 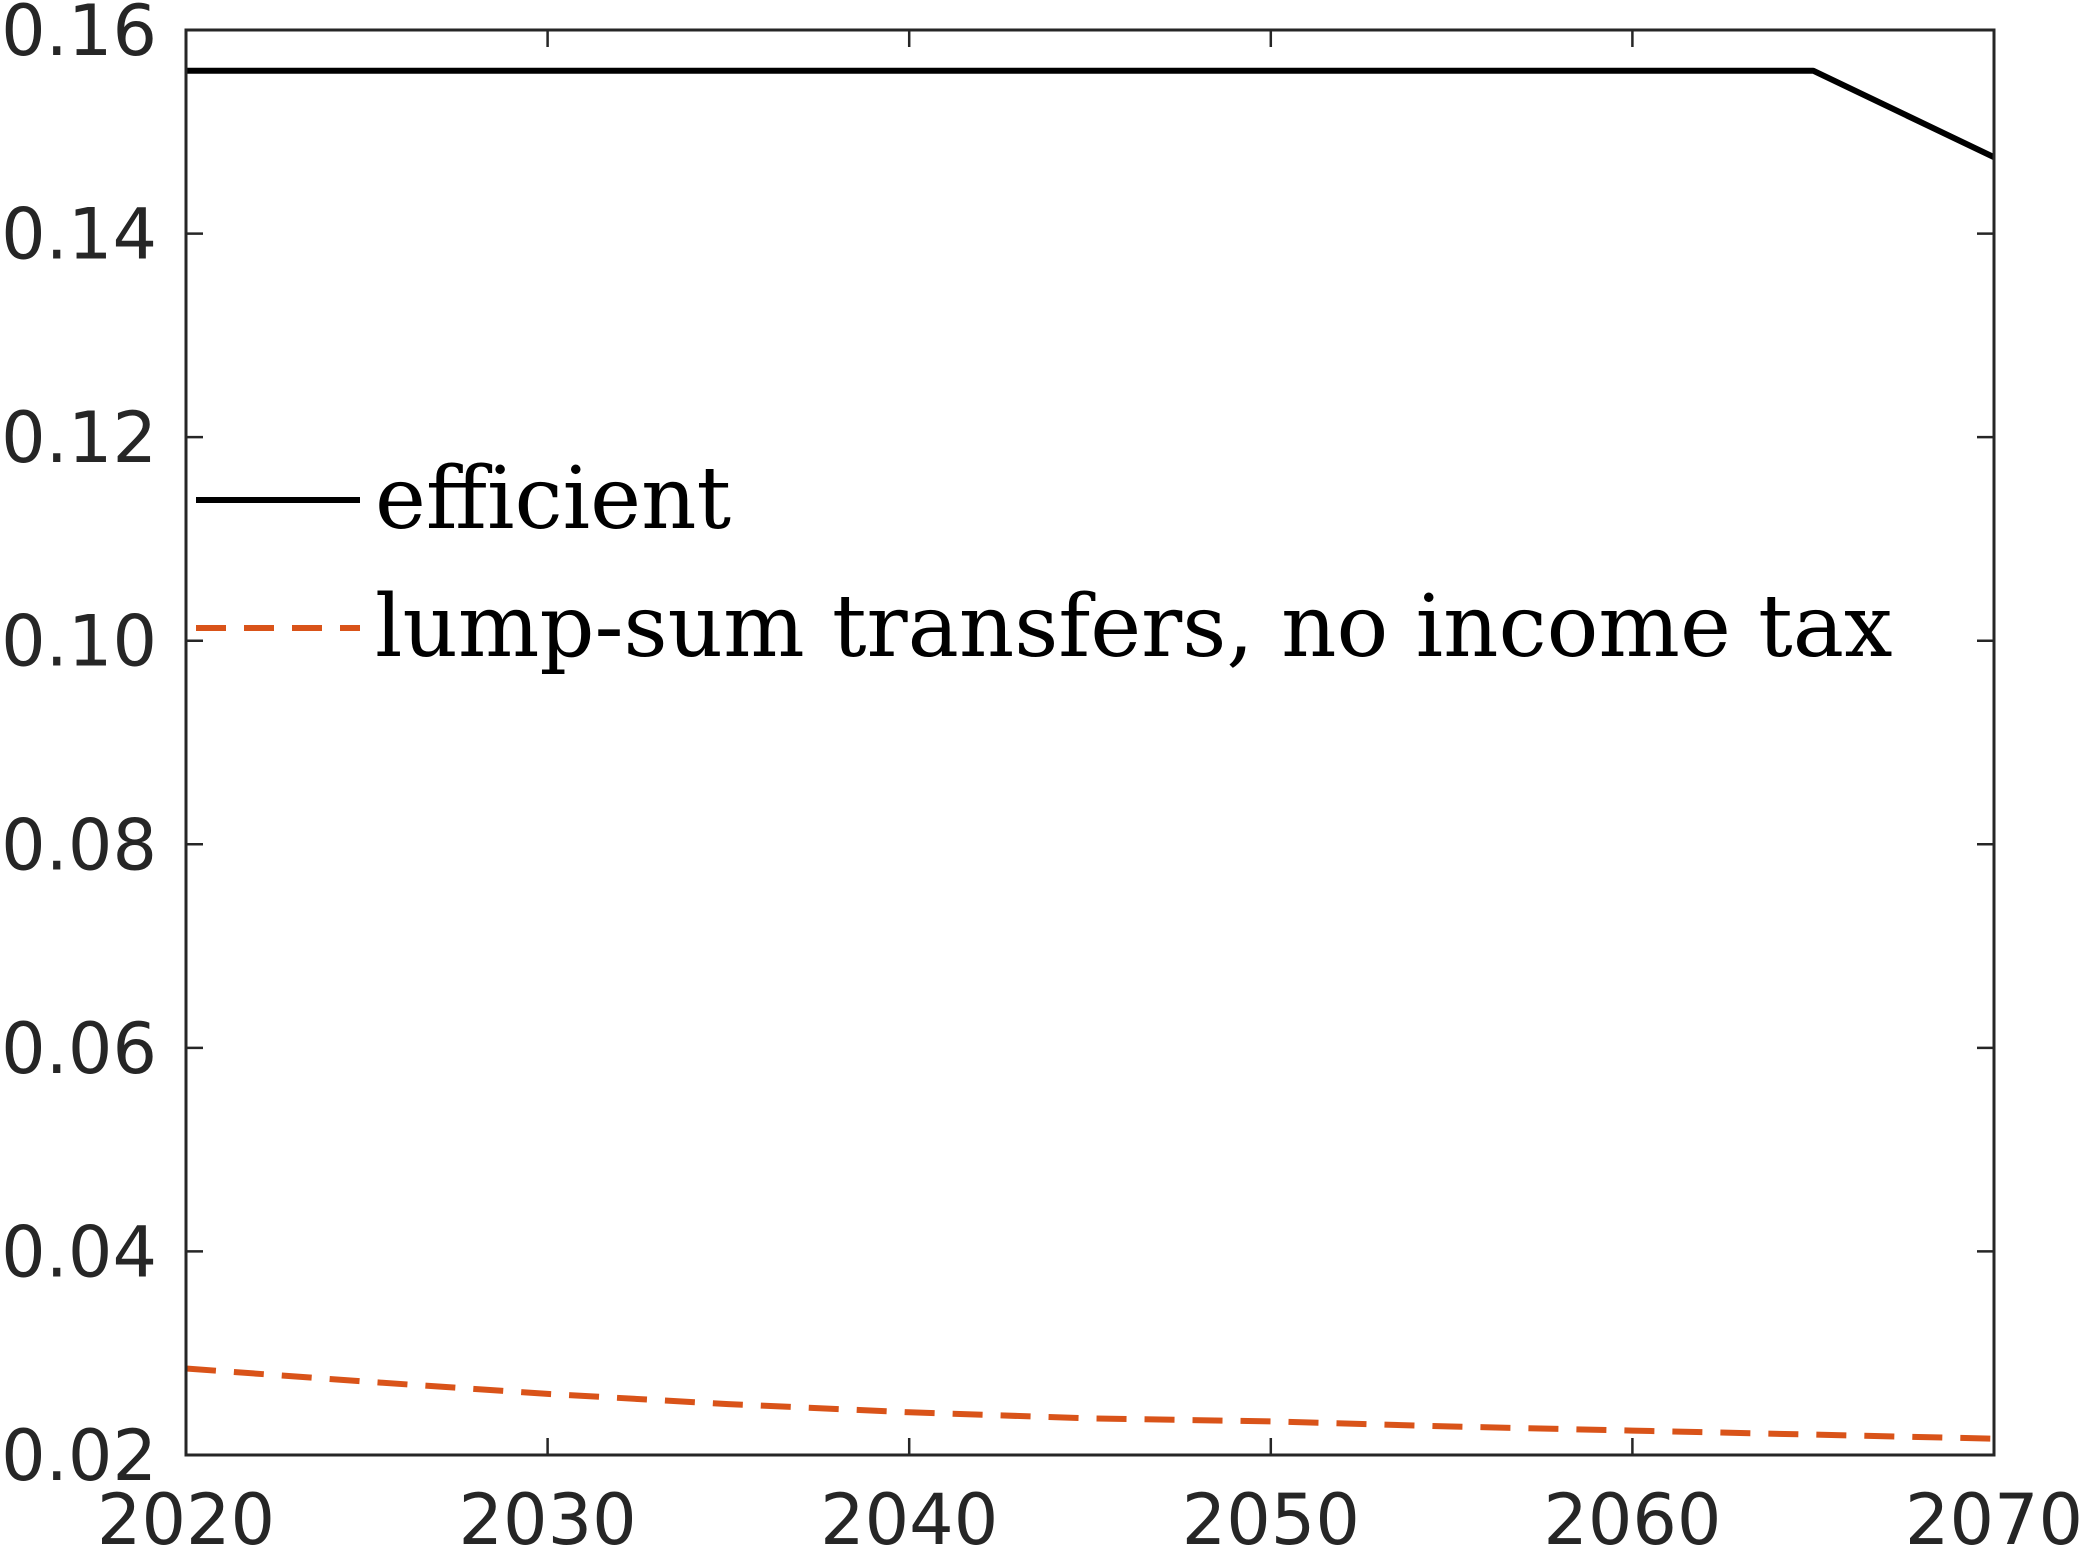 What do you see at coordinates (1632, 1516) in the screenshot?
I see `x-tick-label: 2060` at bounding box center [1632, 1516].